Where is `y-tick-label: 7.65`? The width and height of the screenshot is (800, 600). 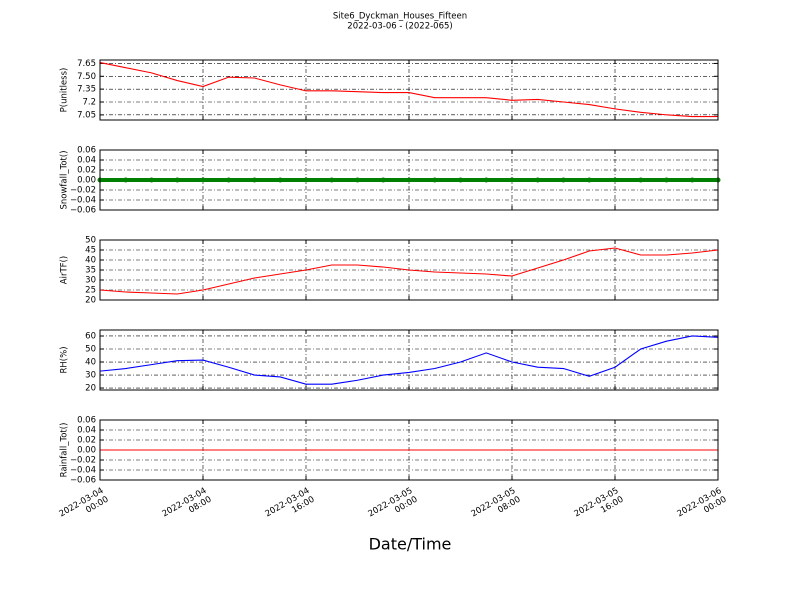
y-tick-label: 7.65 is located at coordinates (86, 64).